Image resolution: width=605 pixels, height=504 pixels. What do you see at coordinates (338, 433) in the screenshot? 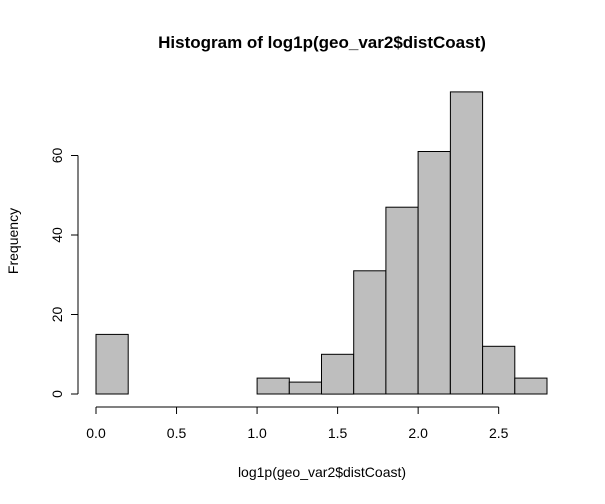
I see `x-tick-label: 1.5` at bounding box center [338, 433].